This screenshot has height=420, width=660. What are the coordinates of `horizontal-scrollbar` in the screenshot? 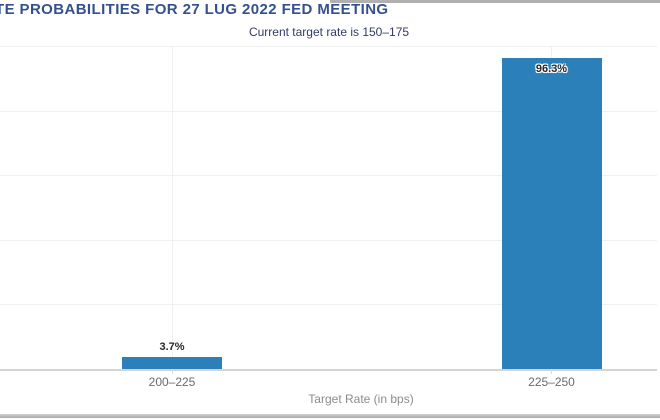 It's located at (330, 416).